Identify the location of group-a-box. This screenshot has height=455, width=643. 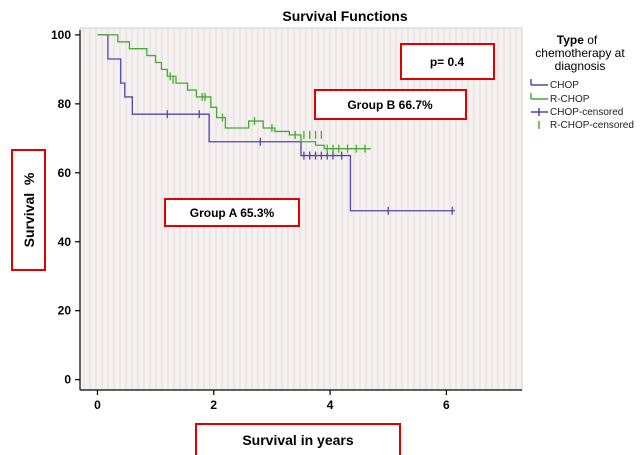
(232, 212).